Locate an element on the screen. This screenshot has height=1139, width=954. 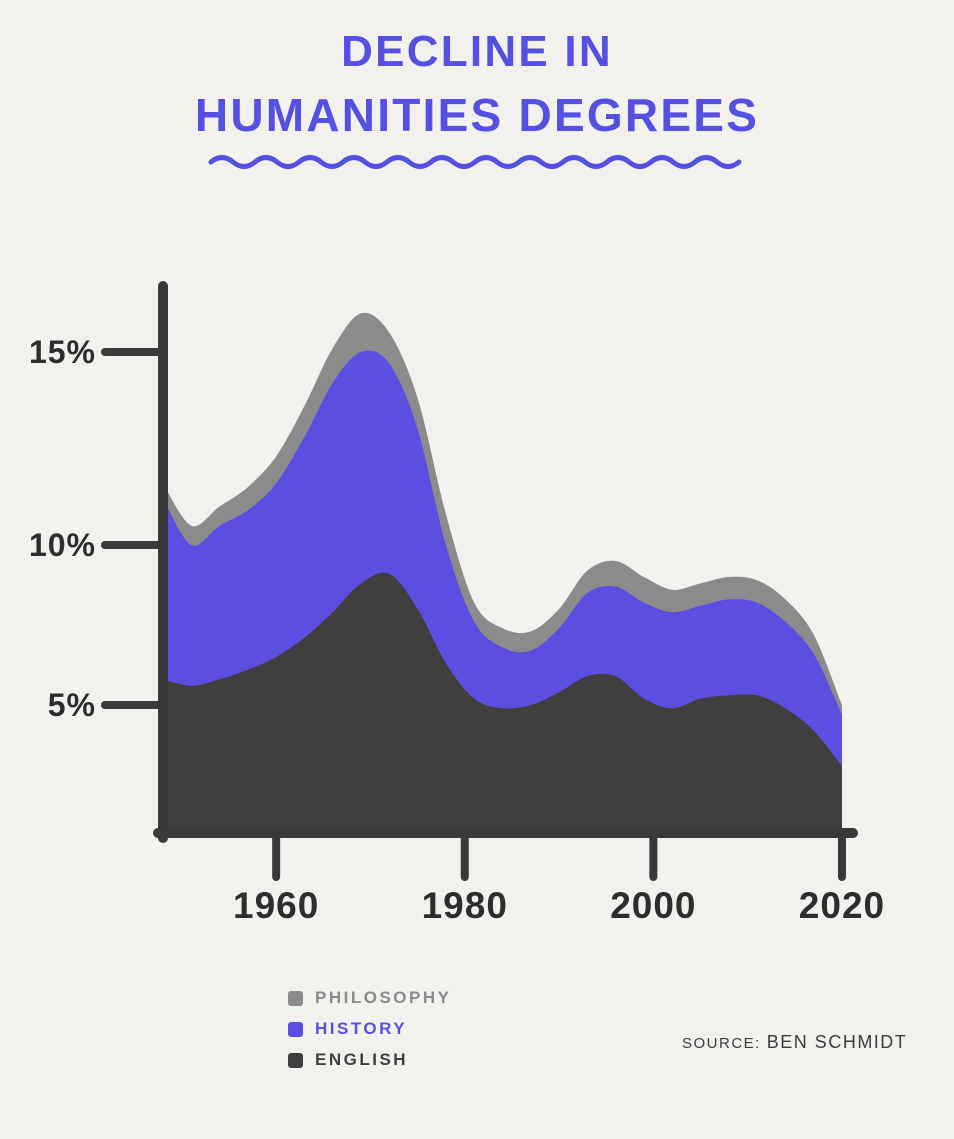
x-tick-label-2020: 2020 is located at coordinates (842, 905).